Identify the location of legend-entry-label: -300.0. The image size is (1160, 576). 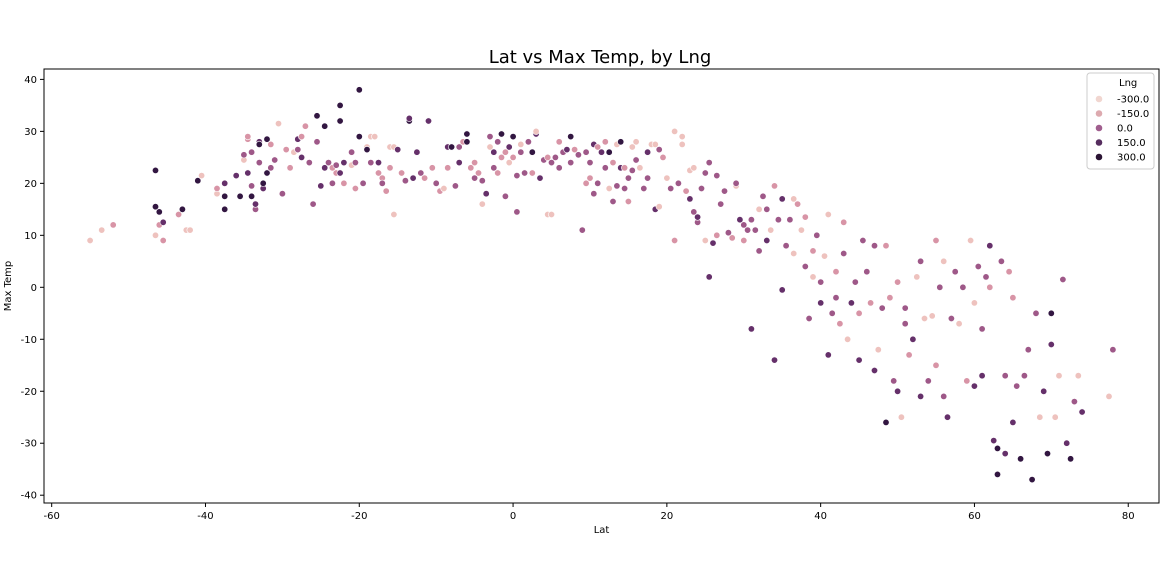
(1133, 100).